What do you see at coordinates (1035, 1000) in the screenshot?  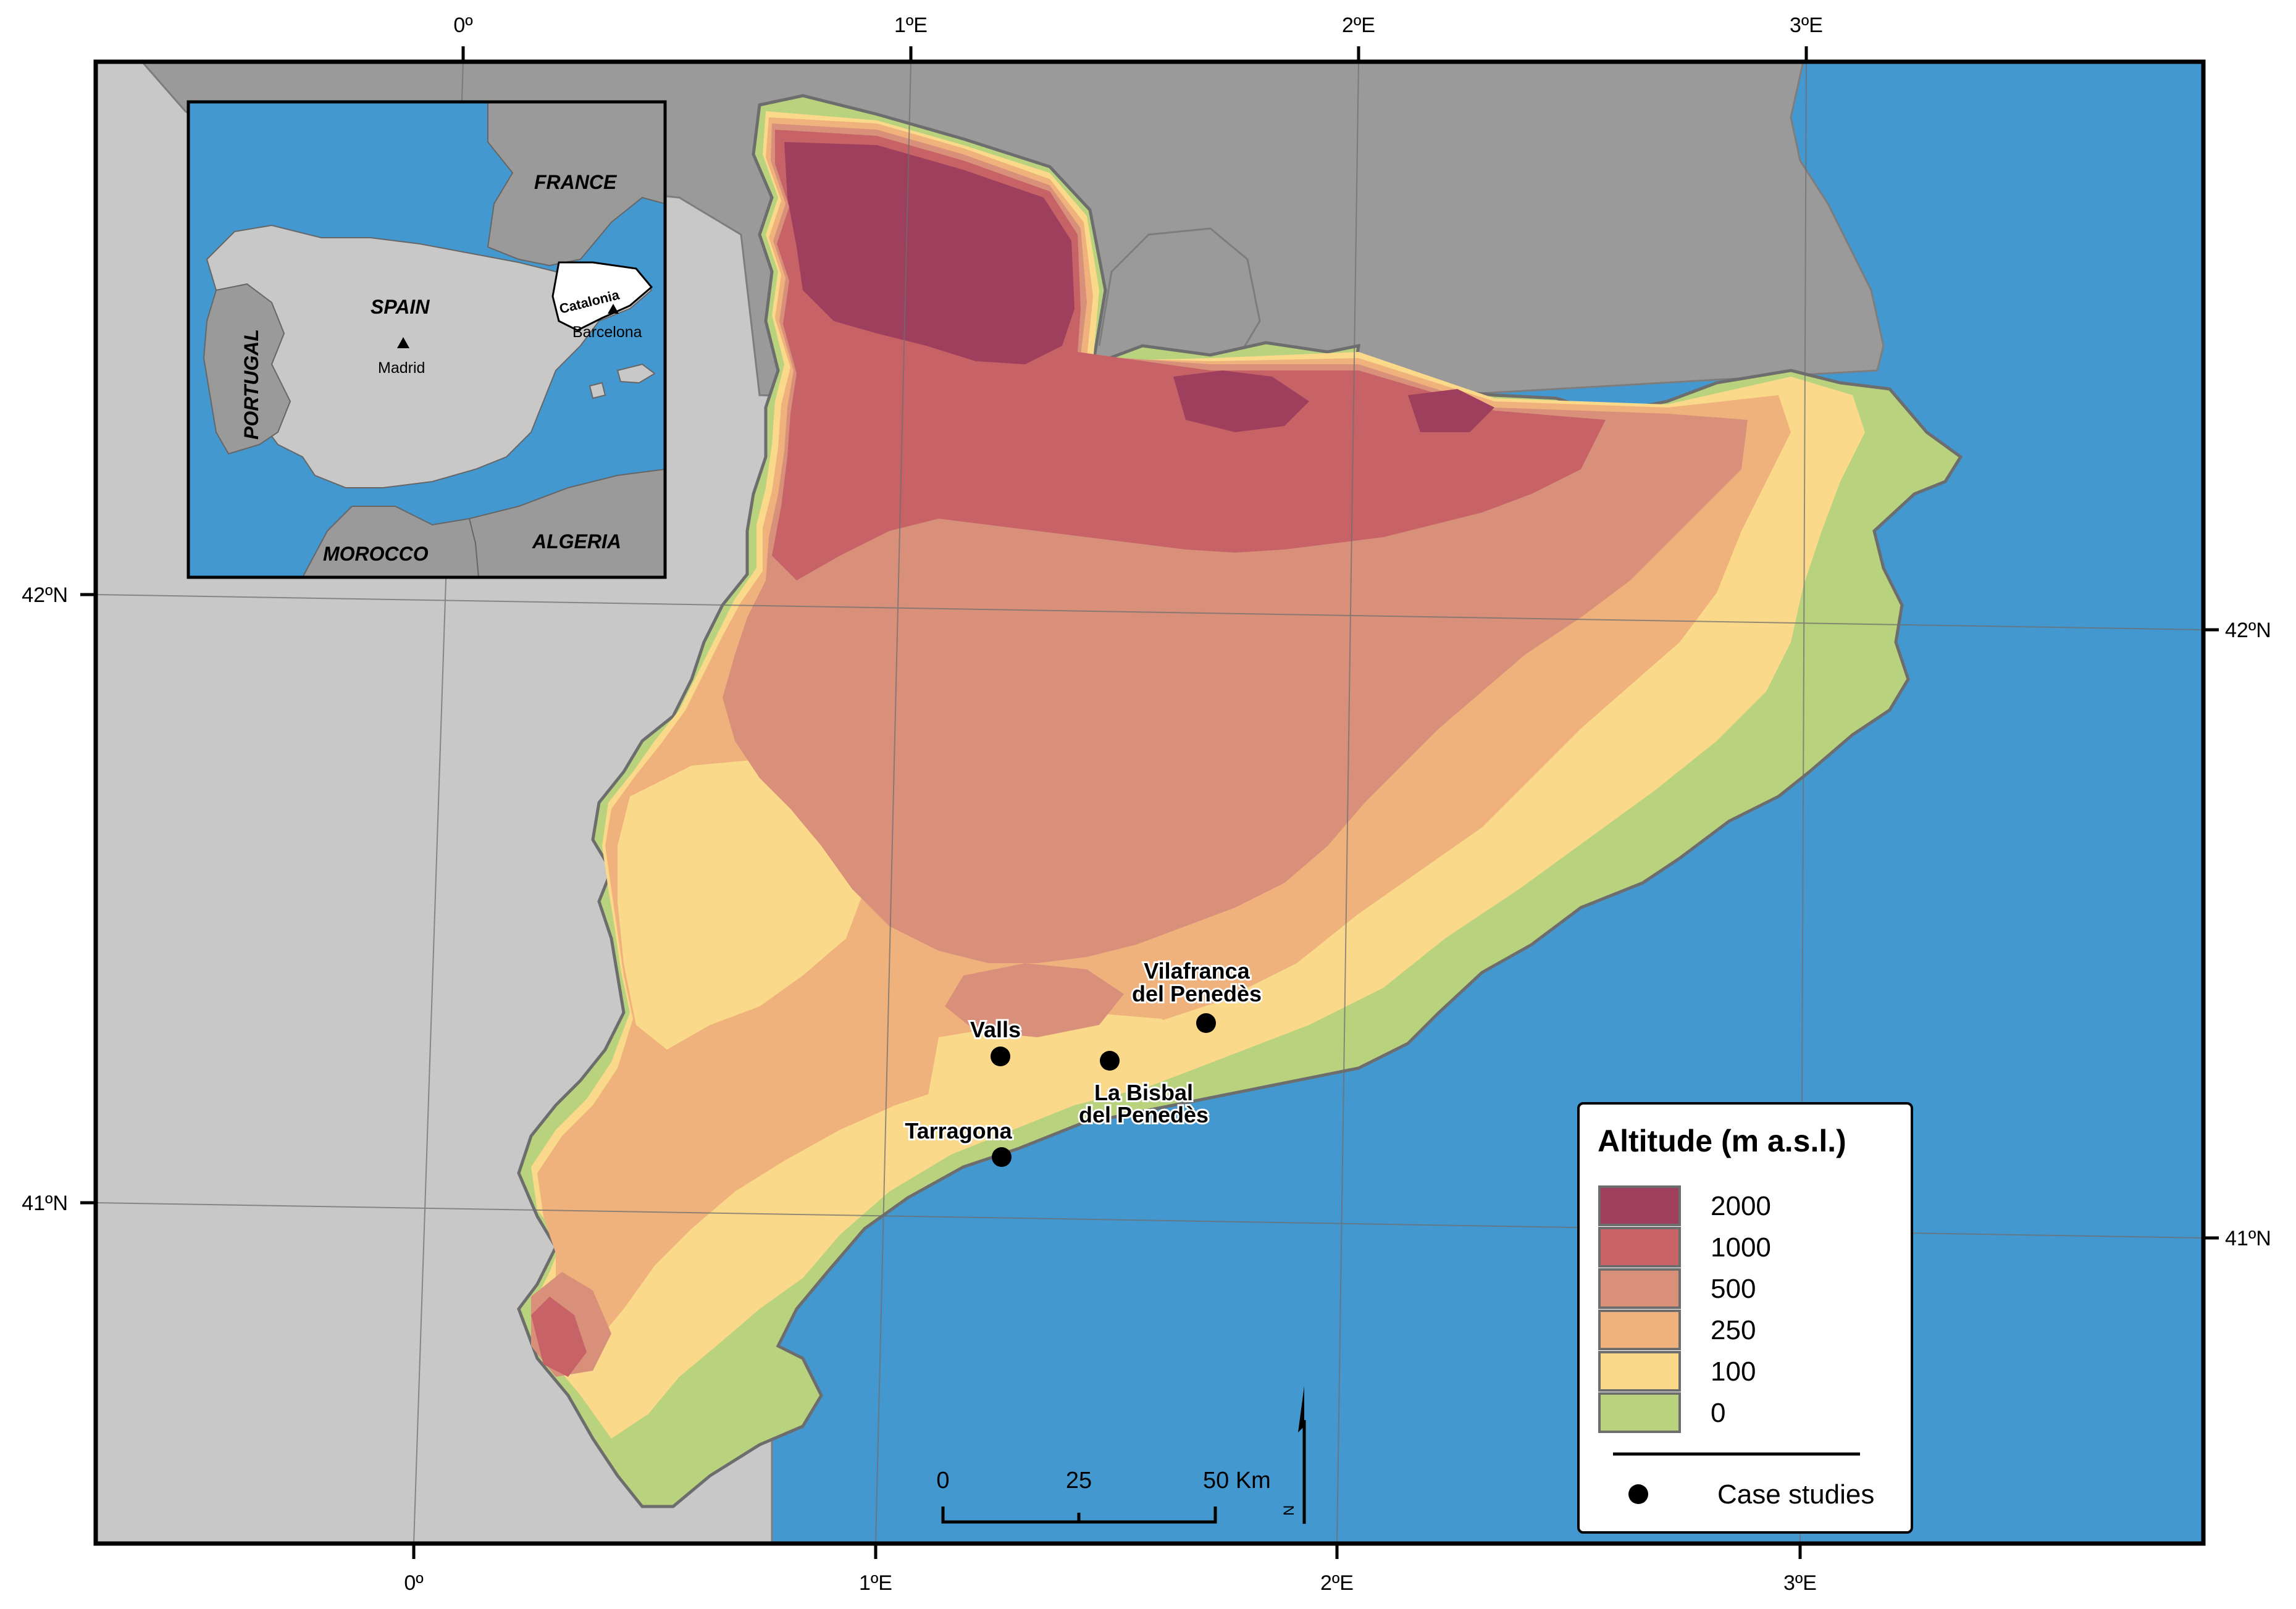 I see `elevation-500-south` at bounding box center [1035, 1000].